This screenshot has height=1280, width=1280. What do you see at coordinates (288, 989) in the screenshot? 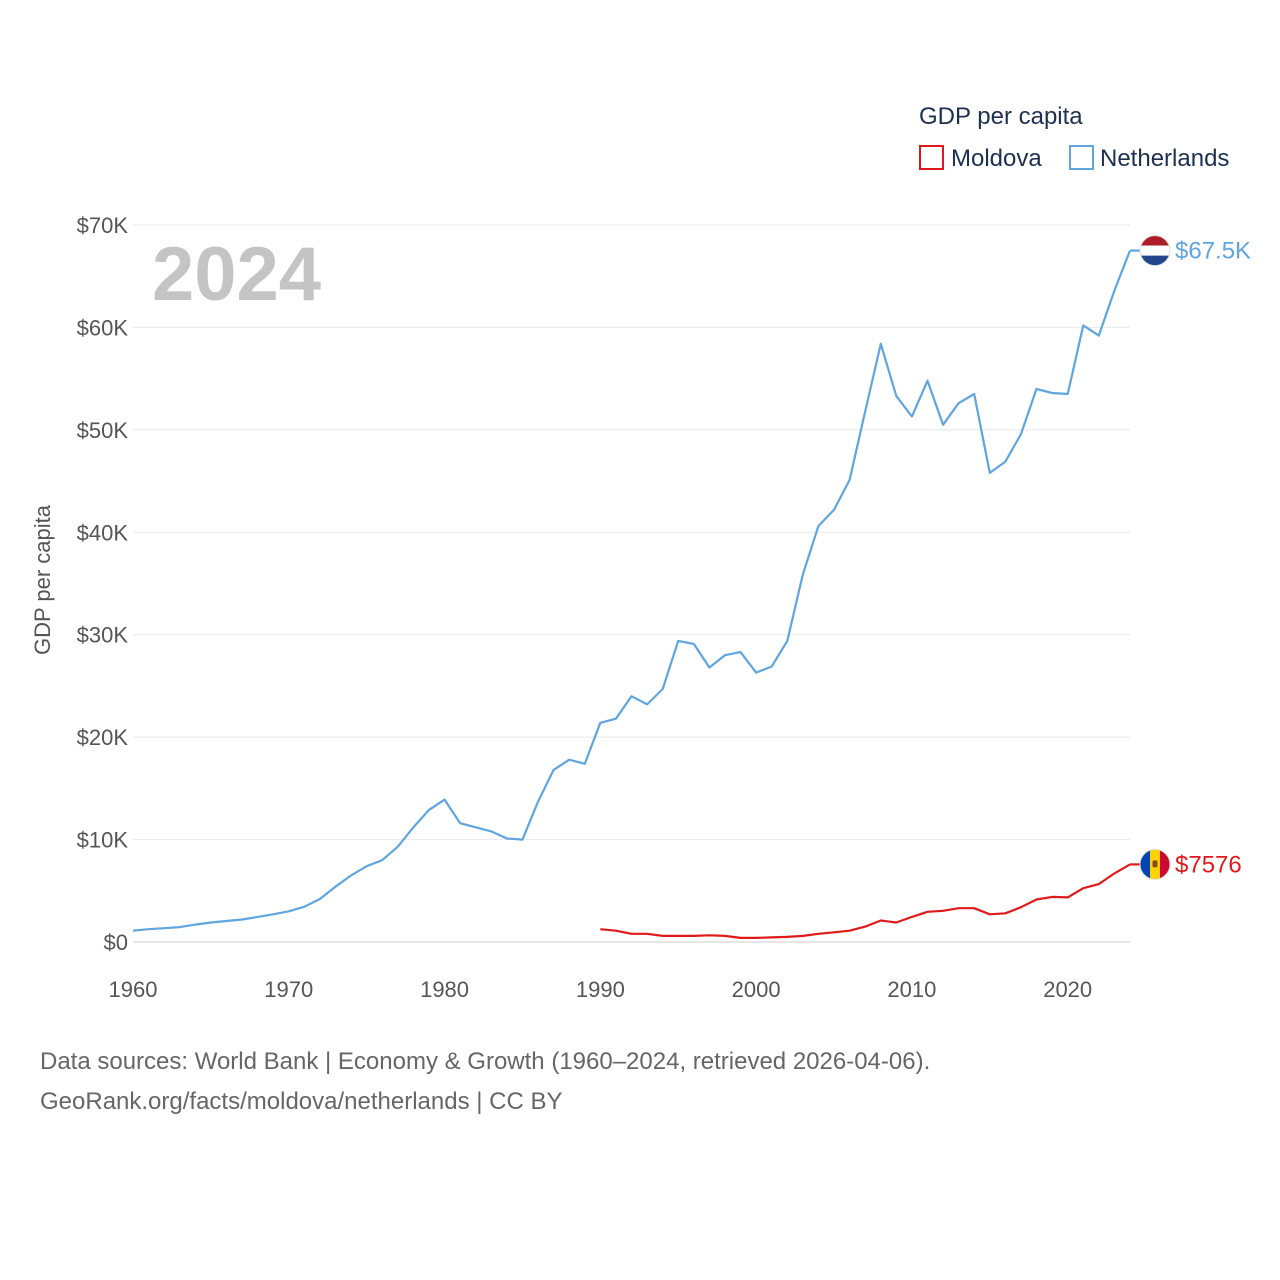
I see `x-tick-label: 1970` at bounding box center [288, 989].